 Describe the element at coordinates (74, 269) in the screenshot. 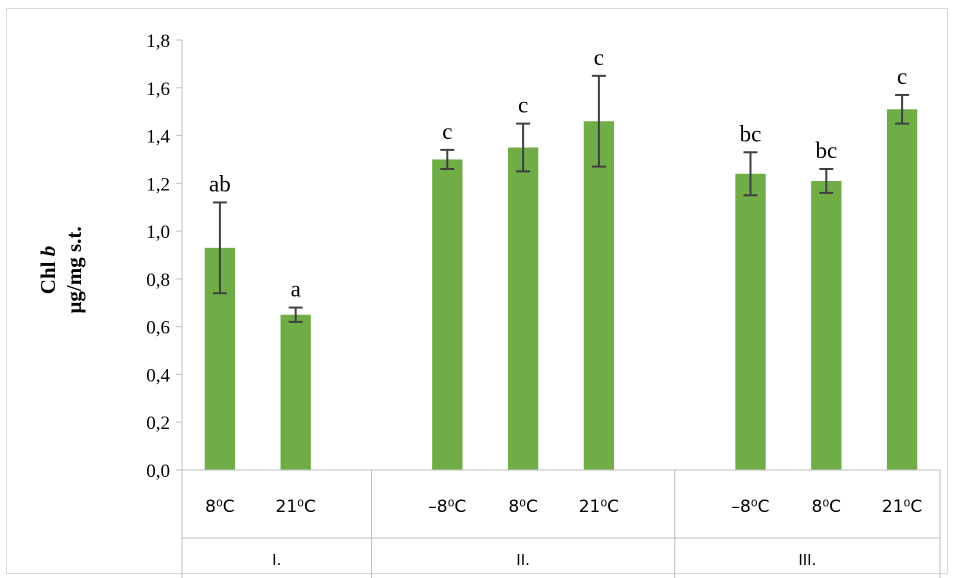

I see `y-axis-unit: µg/mg s.t.` at that location.